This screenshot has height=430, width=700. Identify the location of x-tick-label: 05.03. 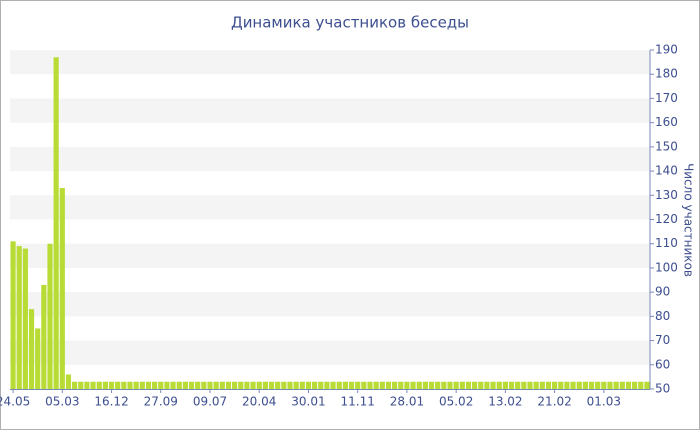
(62, 402).